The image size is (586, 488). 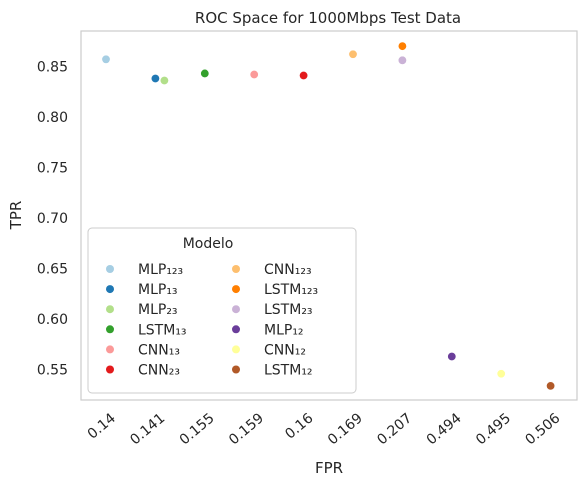 I want to click on x-tick-label: 0.141, so click(x=147, y=429).